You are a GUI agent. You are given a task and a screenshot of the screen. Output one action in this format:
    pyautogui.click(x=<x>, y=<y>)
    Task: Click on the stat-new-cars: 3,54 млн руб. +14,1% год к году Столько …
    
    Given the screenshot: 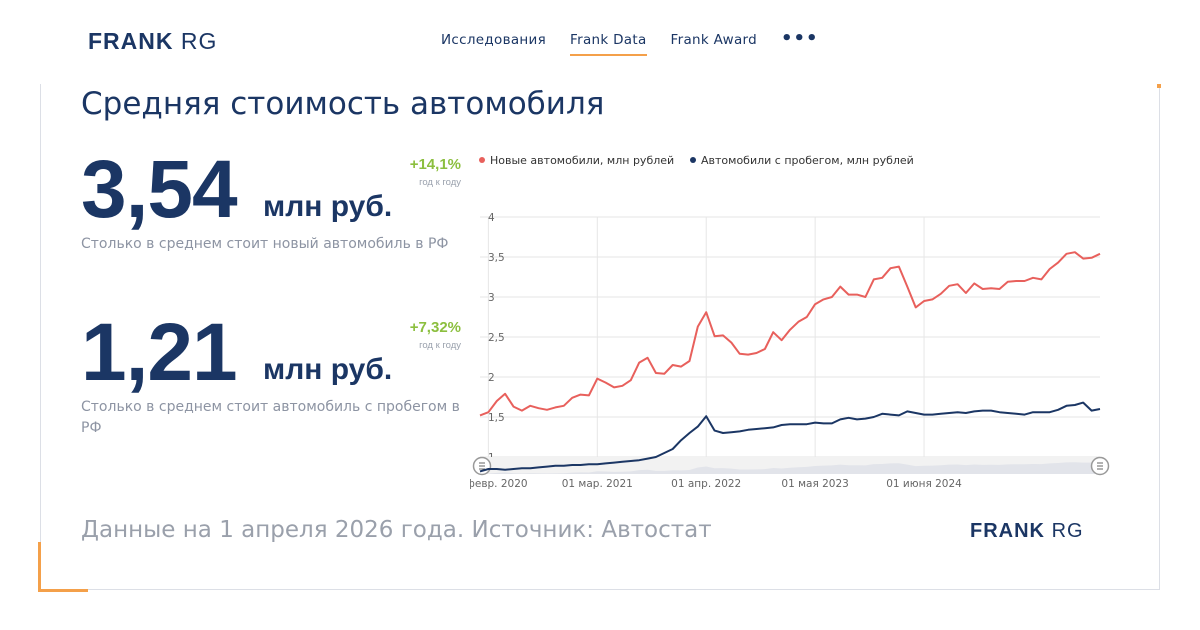 What is the action you would take?
    pyautogui.click(x=276, y=212)
    